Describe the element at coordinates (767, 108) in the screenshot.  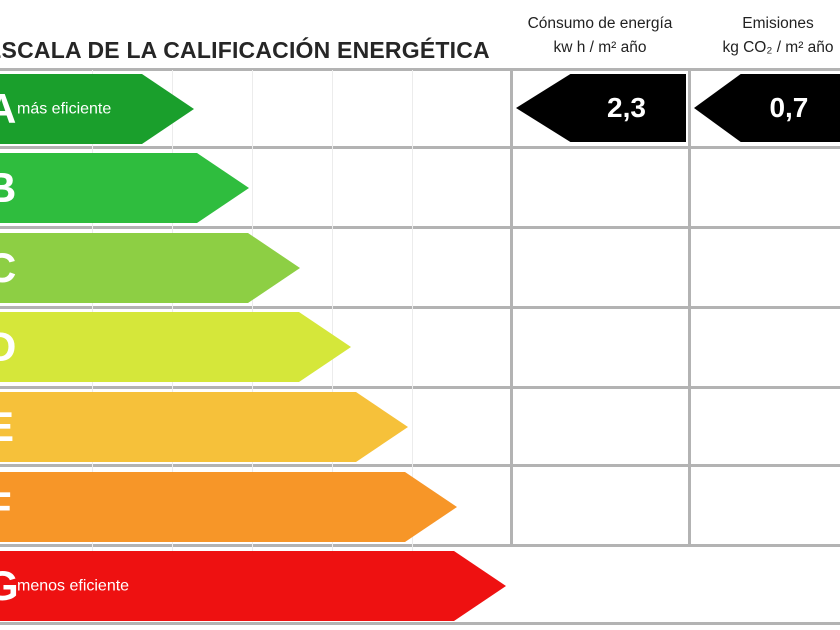
I see `emisiones-value-arrow: 0,7` at that location.